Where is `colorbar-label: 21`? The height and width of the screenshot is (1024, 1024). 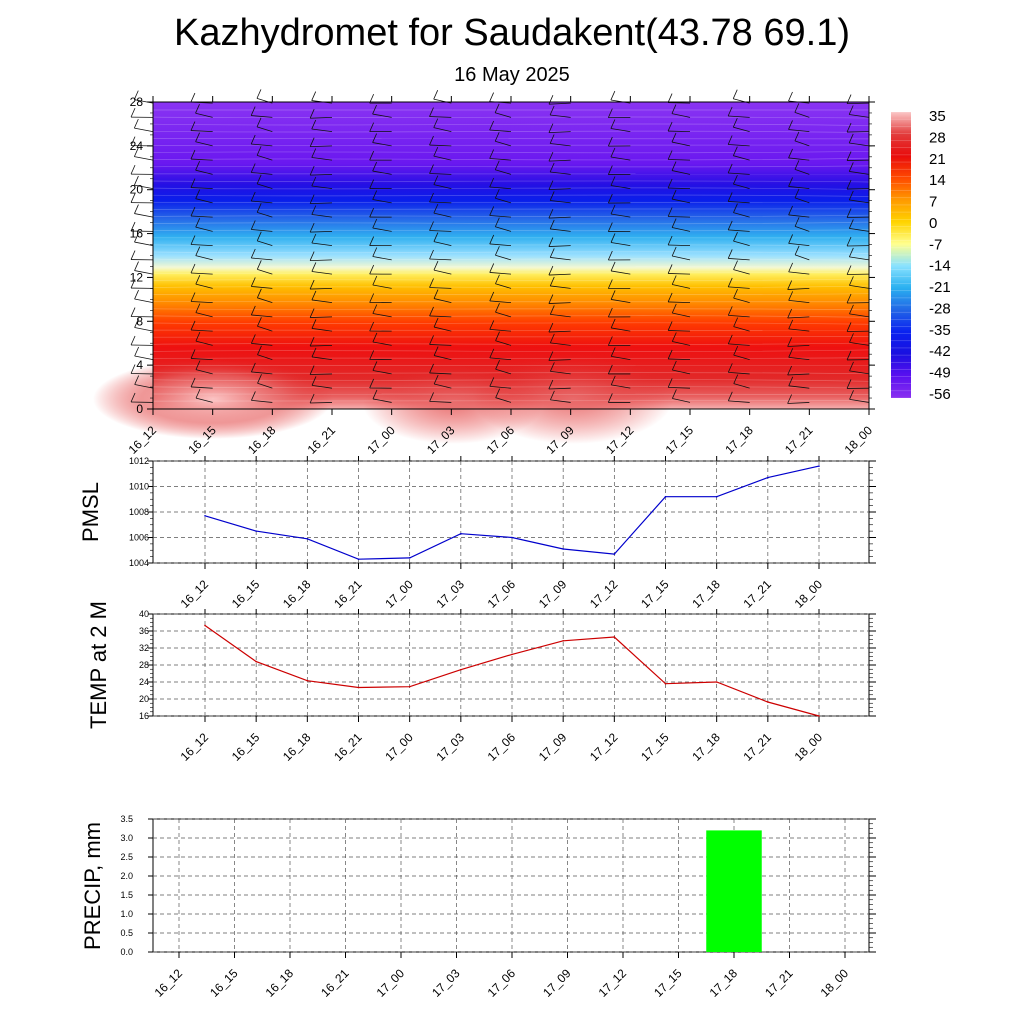 colorbar-label: 21 is located at coordinates (937, 159).